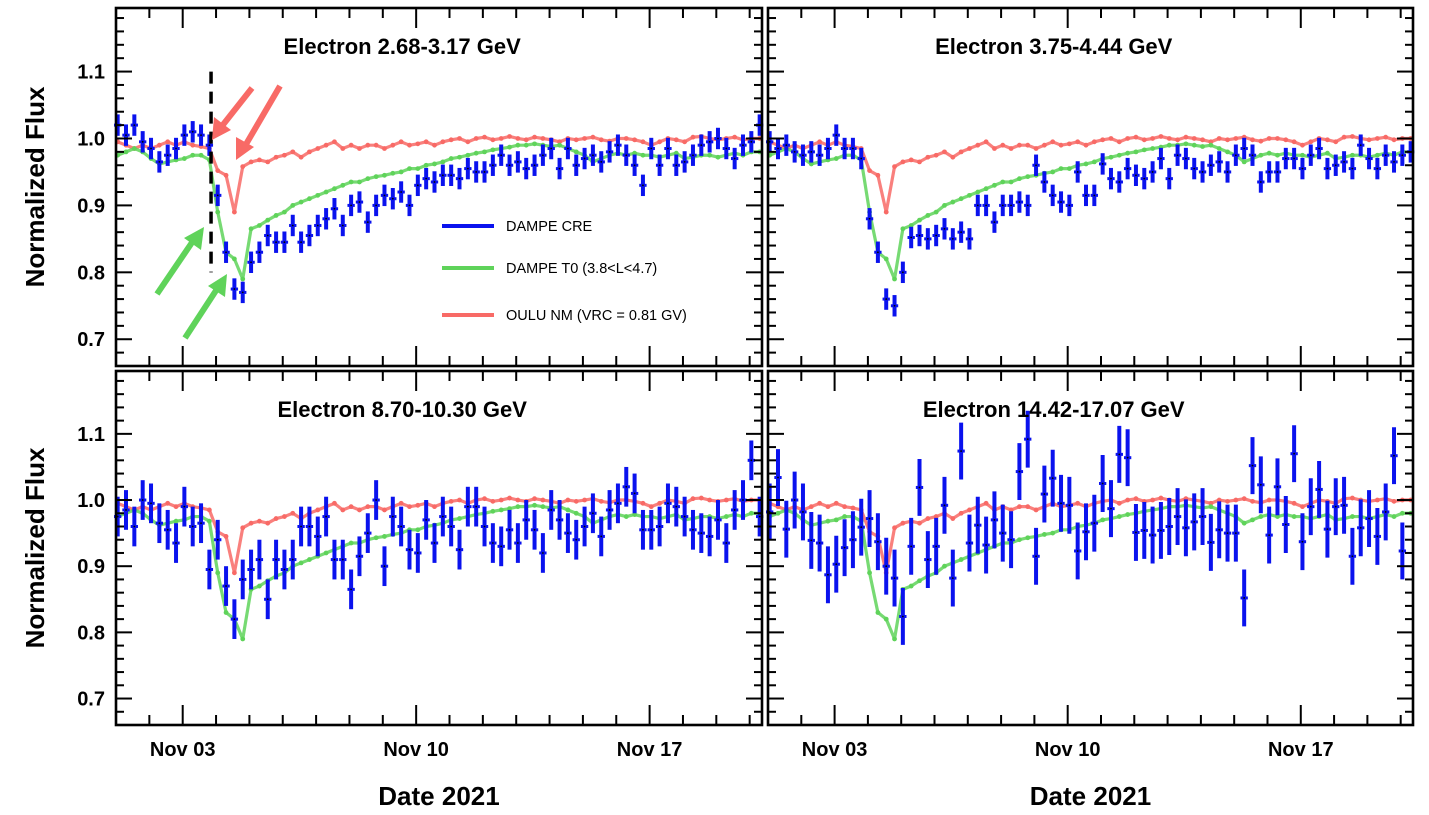  I want to click on oulu-nm-line, so click(438, 174).